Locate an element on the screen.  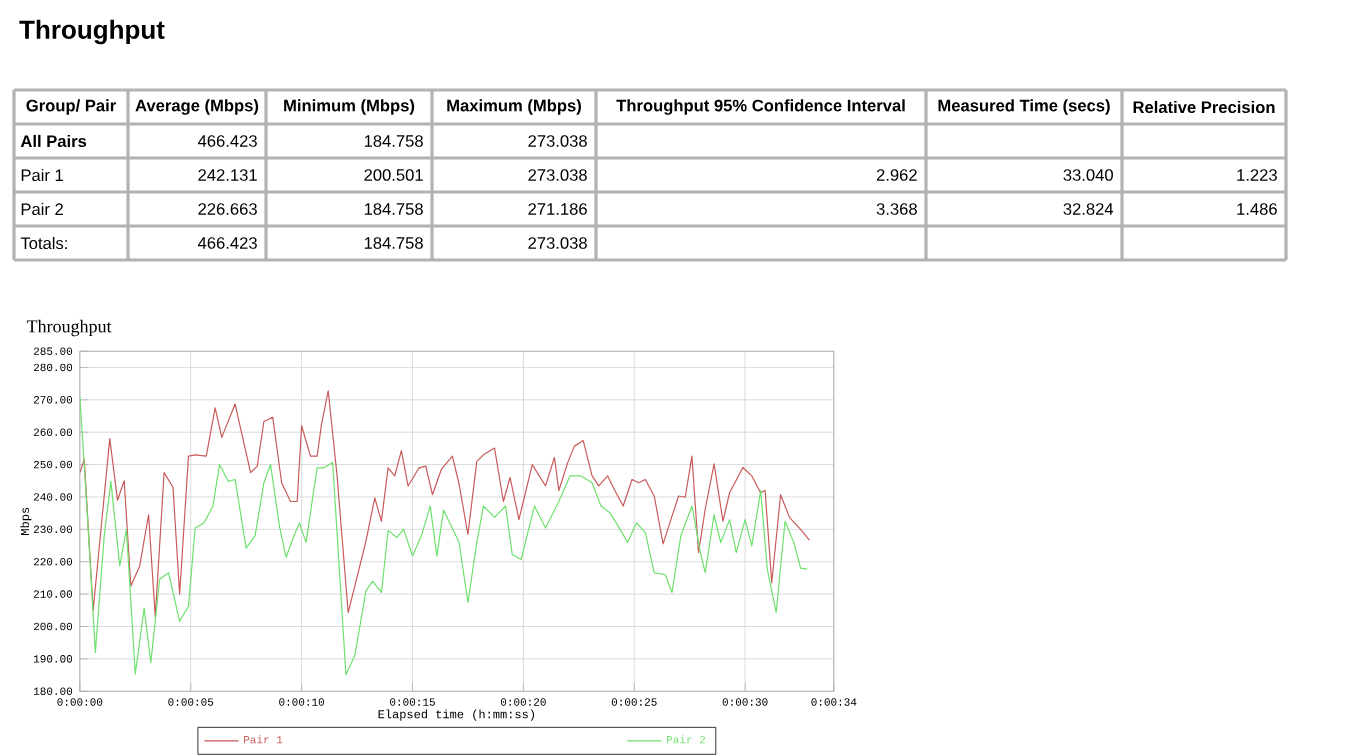
text: Throughput is located at coordinates (92, 32).